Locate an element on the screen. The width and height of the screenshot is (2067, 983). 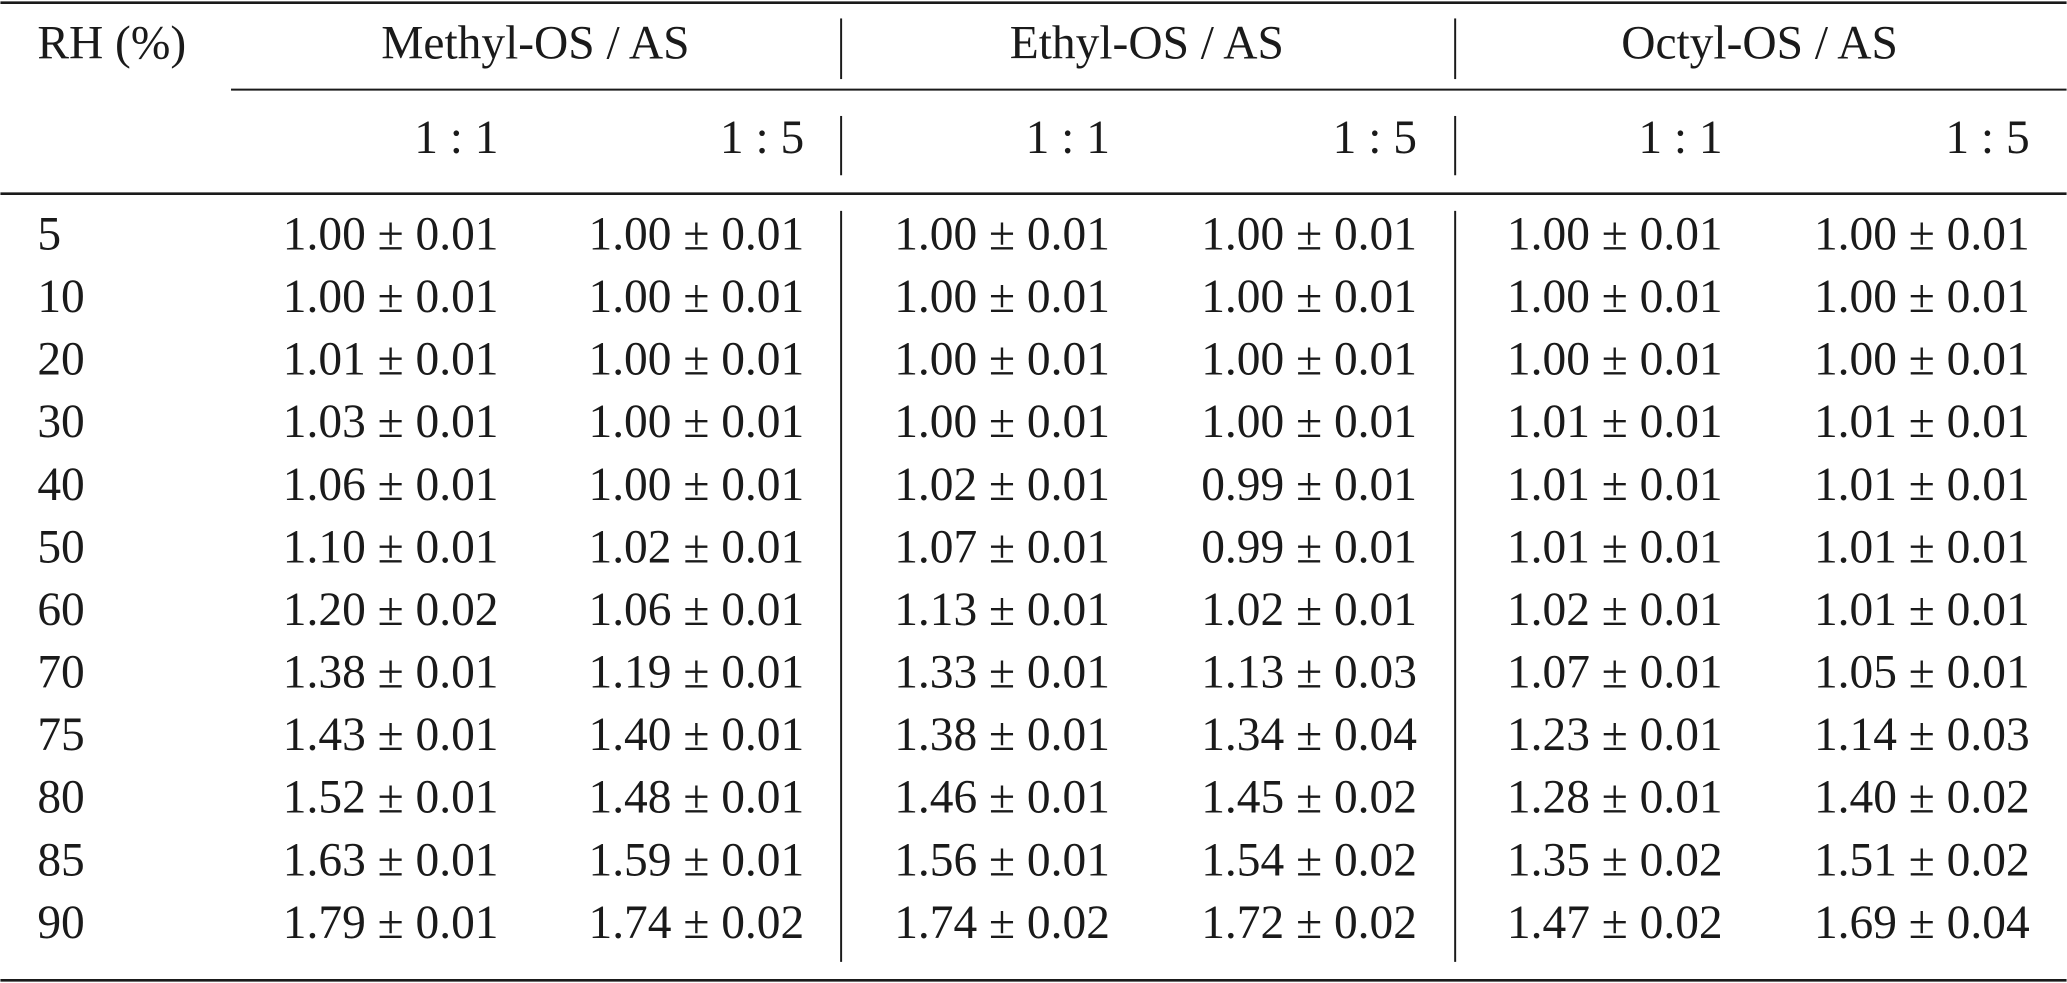
value-cell: 1.54 ± 0.02 is located at coordinates (1309, 860).